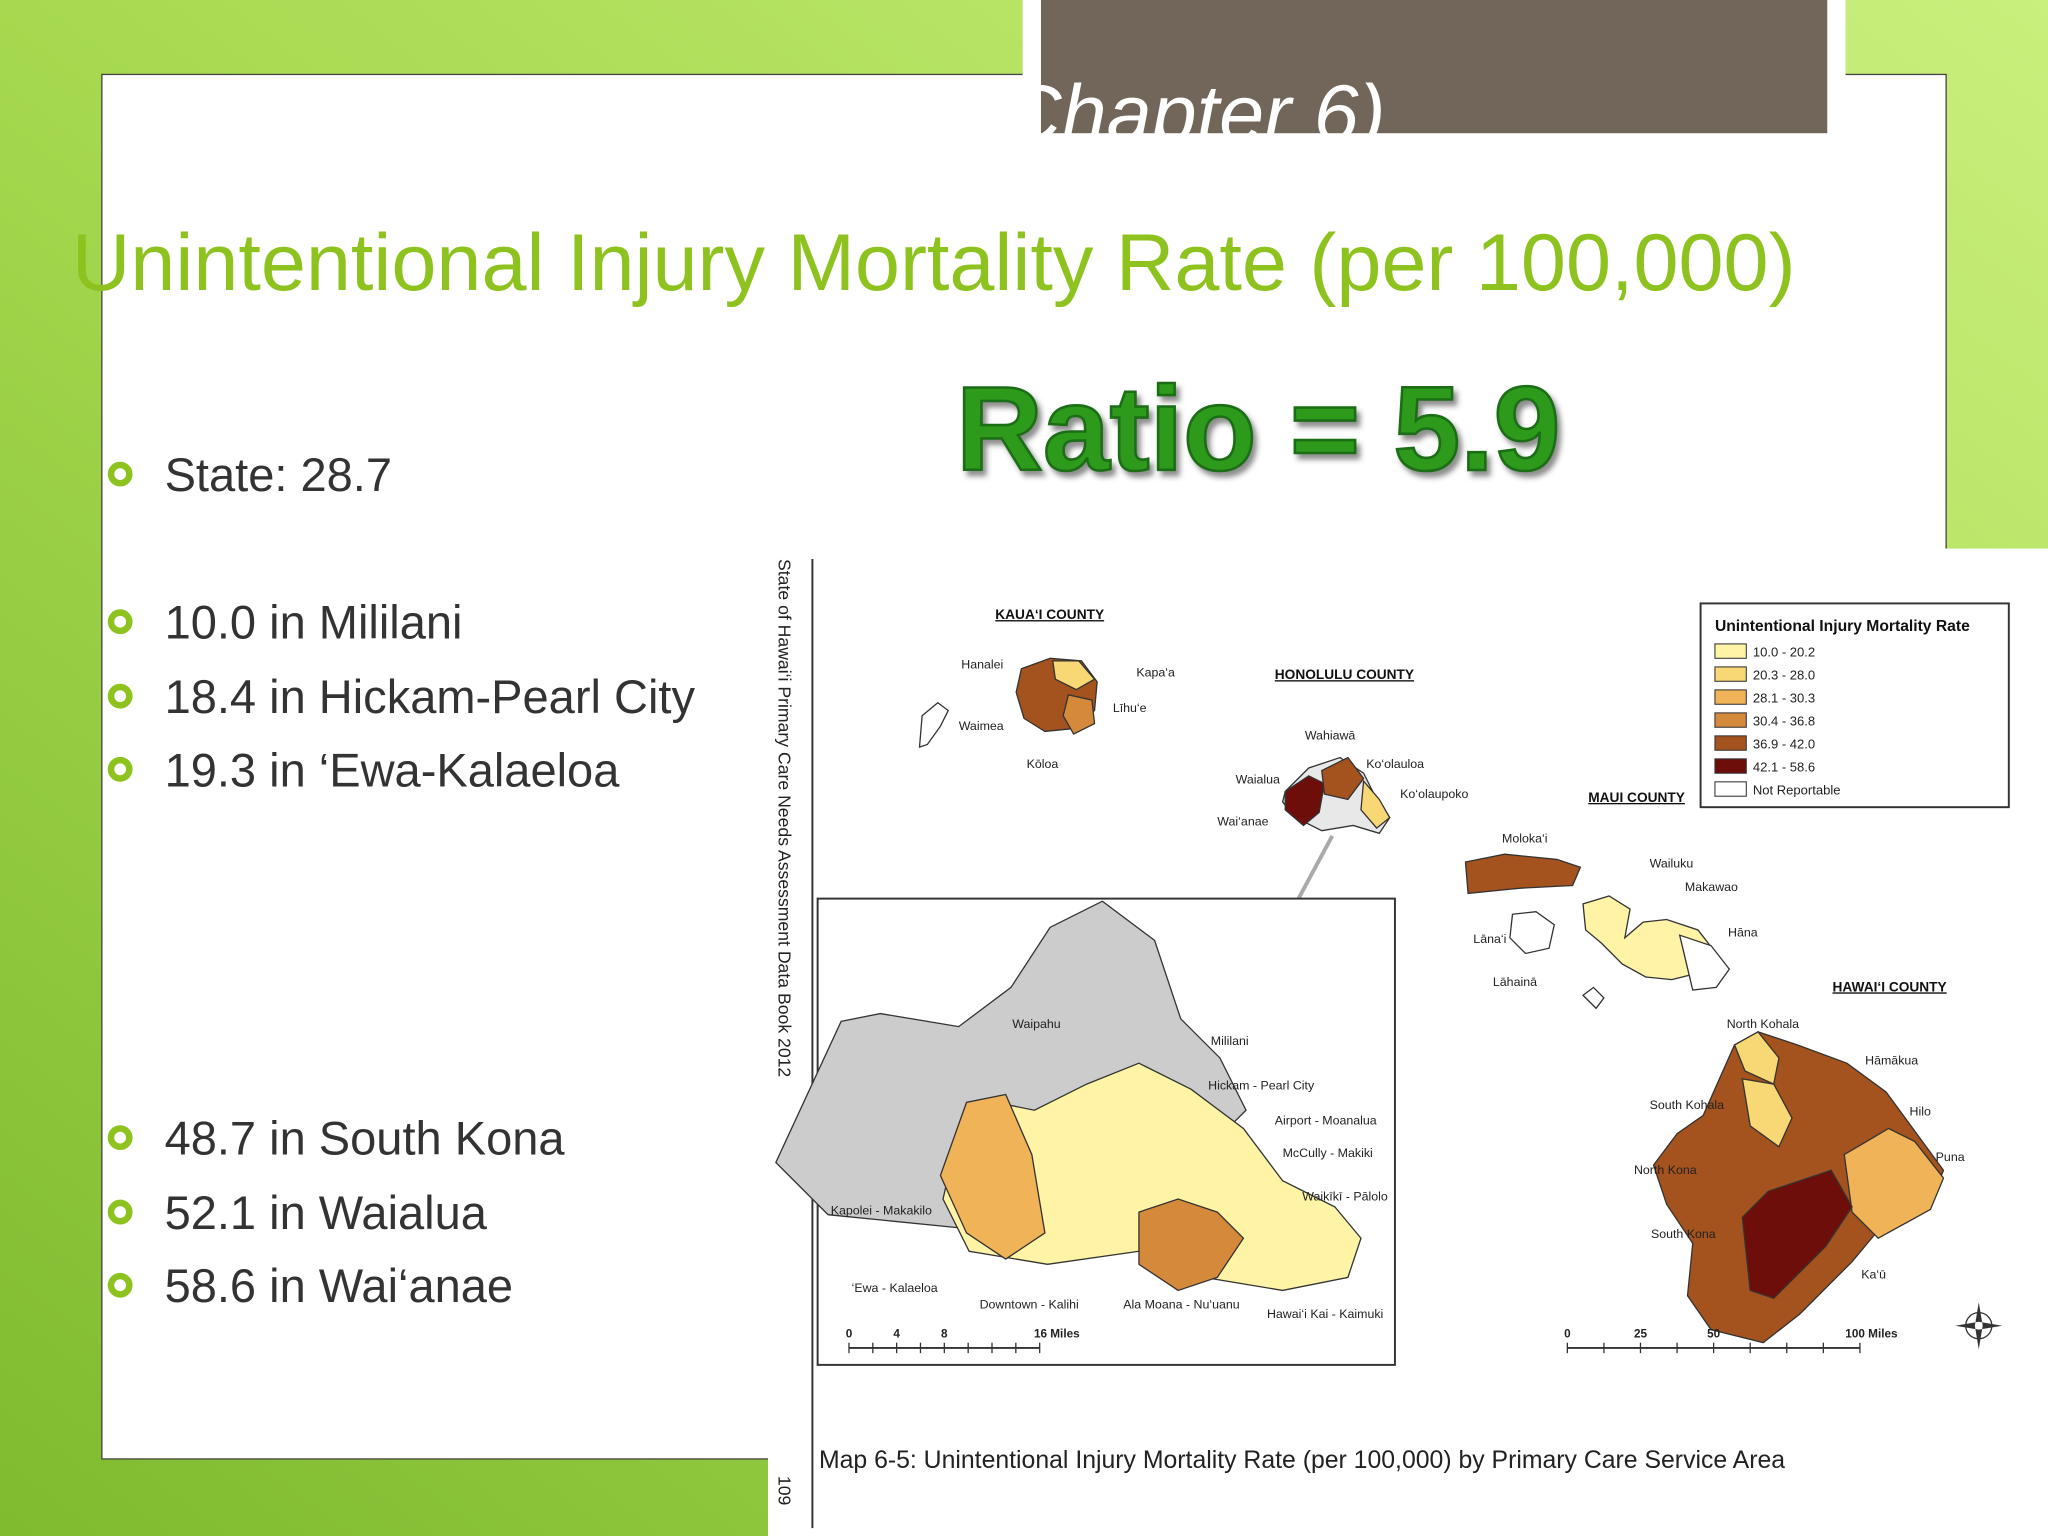 This screenshot has height=1536, width=2048. I want to click on tab, so click(1434, 67).